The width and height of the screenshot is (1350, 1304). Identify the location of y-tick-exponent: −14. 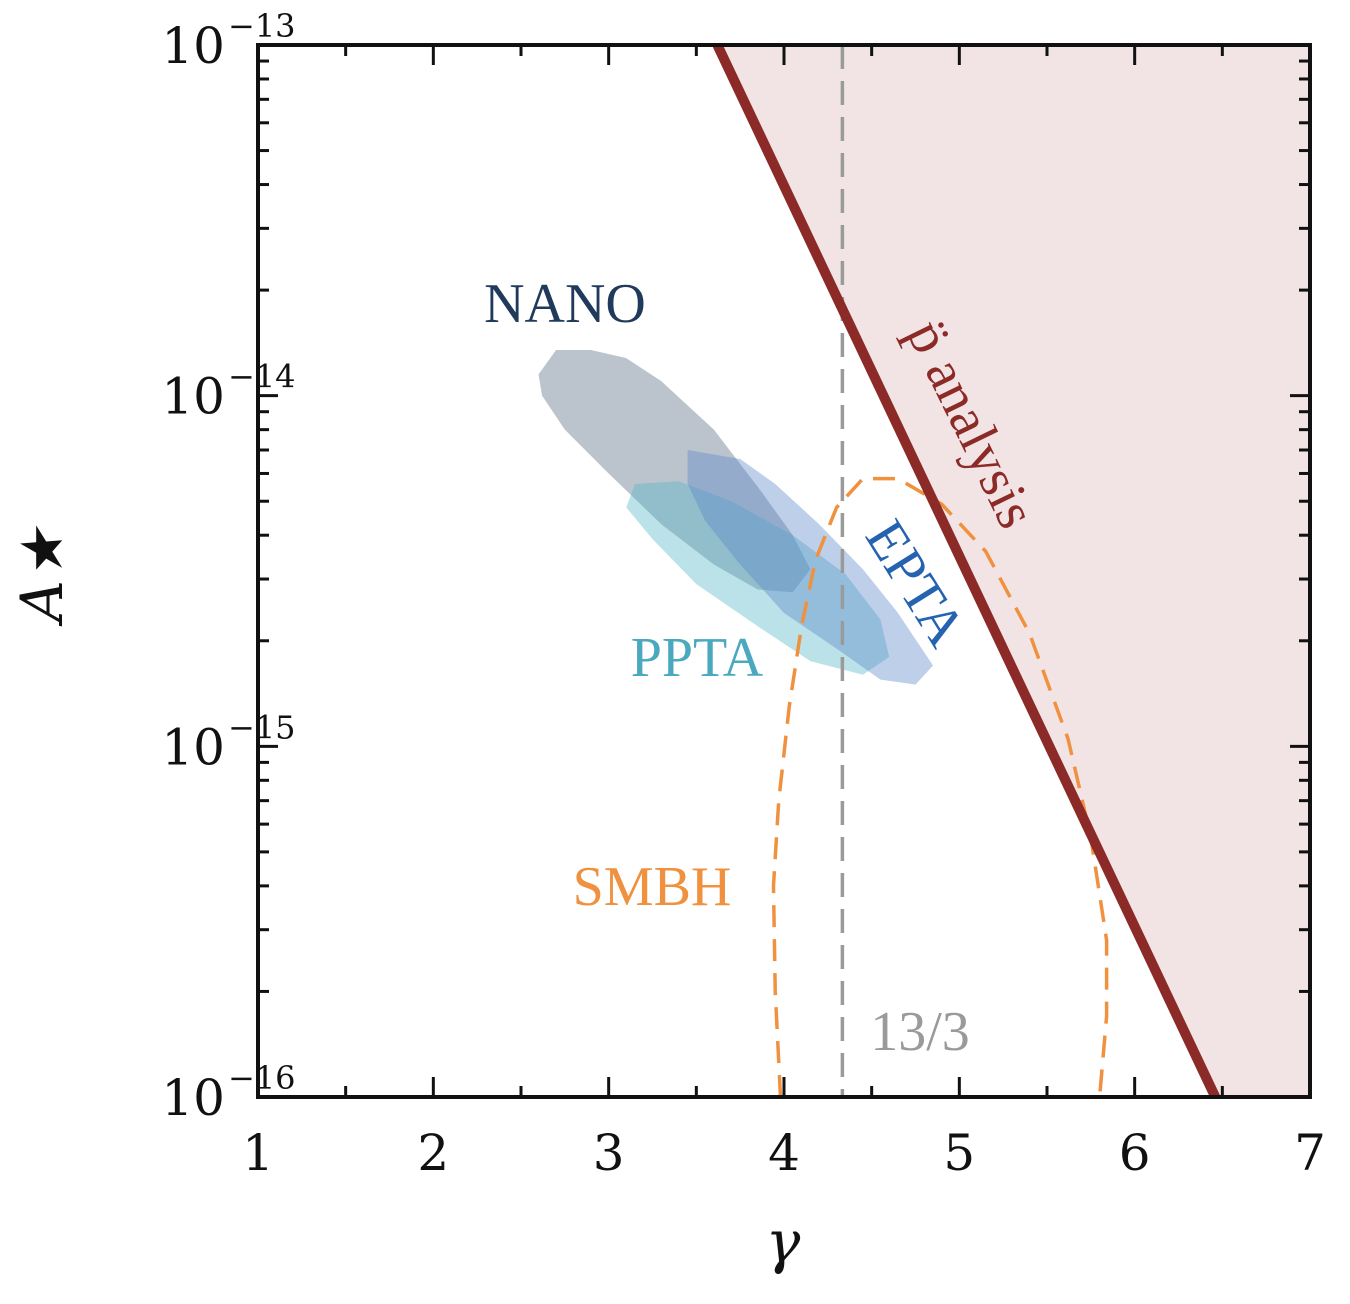
(262, 377).